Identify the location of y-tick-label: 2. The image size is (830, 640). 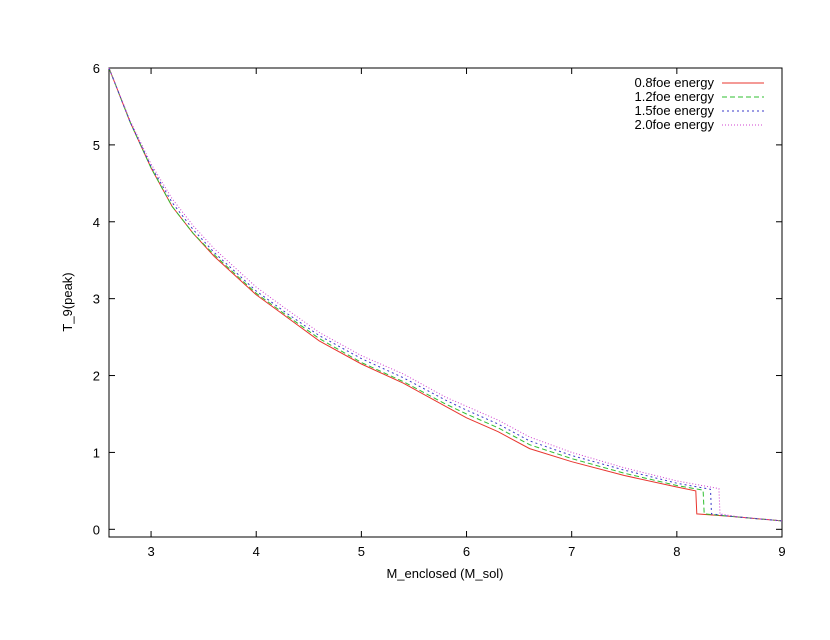
(96, 376).